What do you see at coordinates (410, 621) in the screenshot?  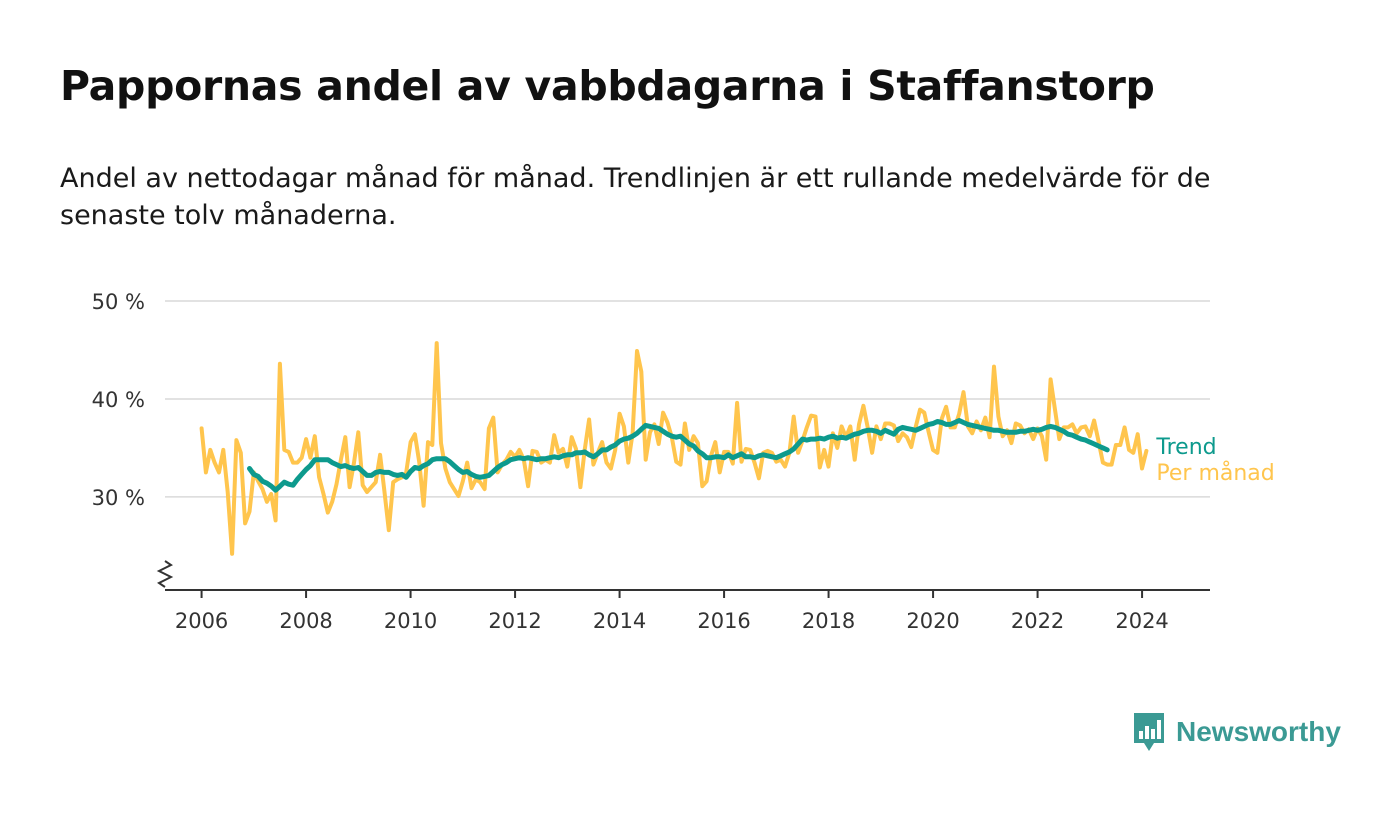 I see `x-tick-label: 2010` at bounding box center [410, 621].